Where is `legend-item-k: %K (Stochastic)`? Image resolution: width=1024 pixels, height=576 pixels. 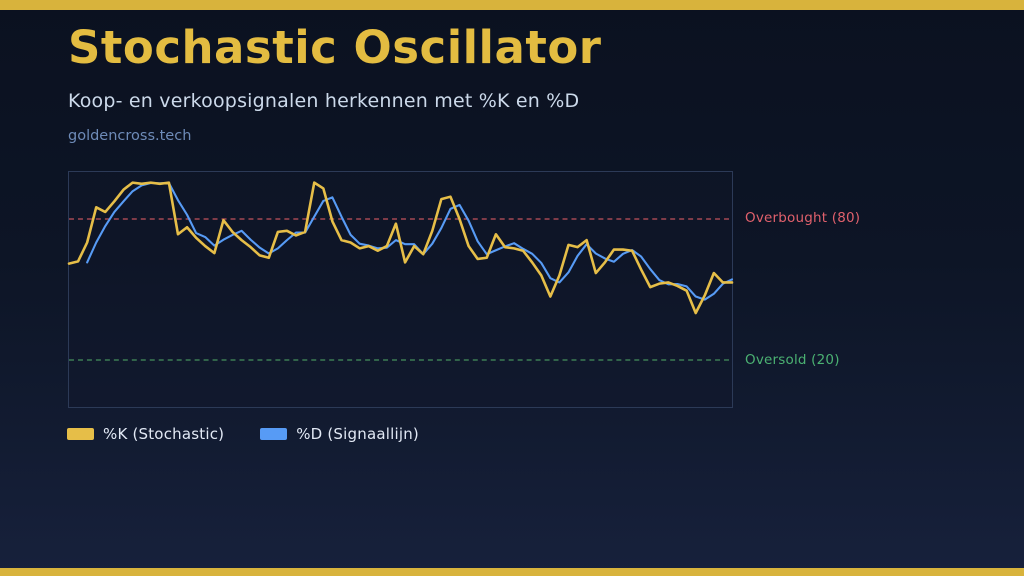 legend-item-k: %K (Stochastic) is located at coordinates (145, 434).